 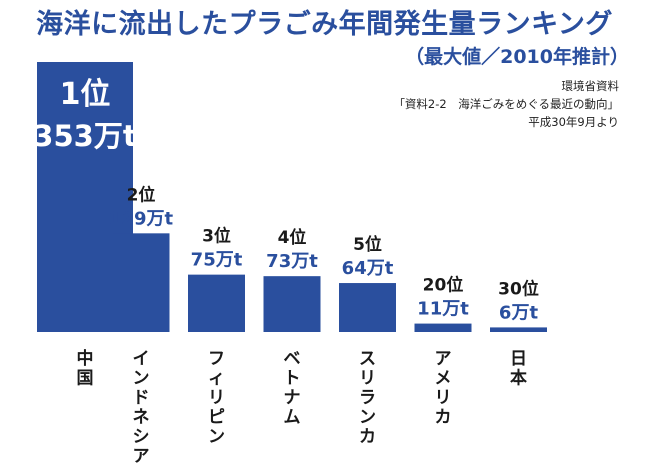 What do you see at coordinates (292, 398) in the screenshot?
I see `category-char: ナ` at bounding box center [292, 398].